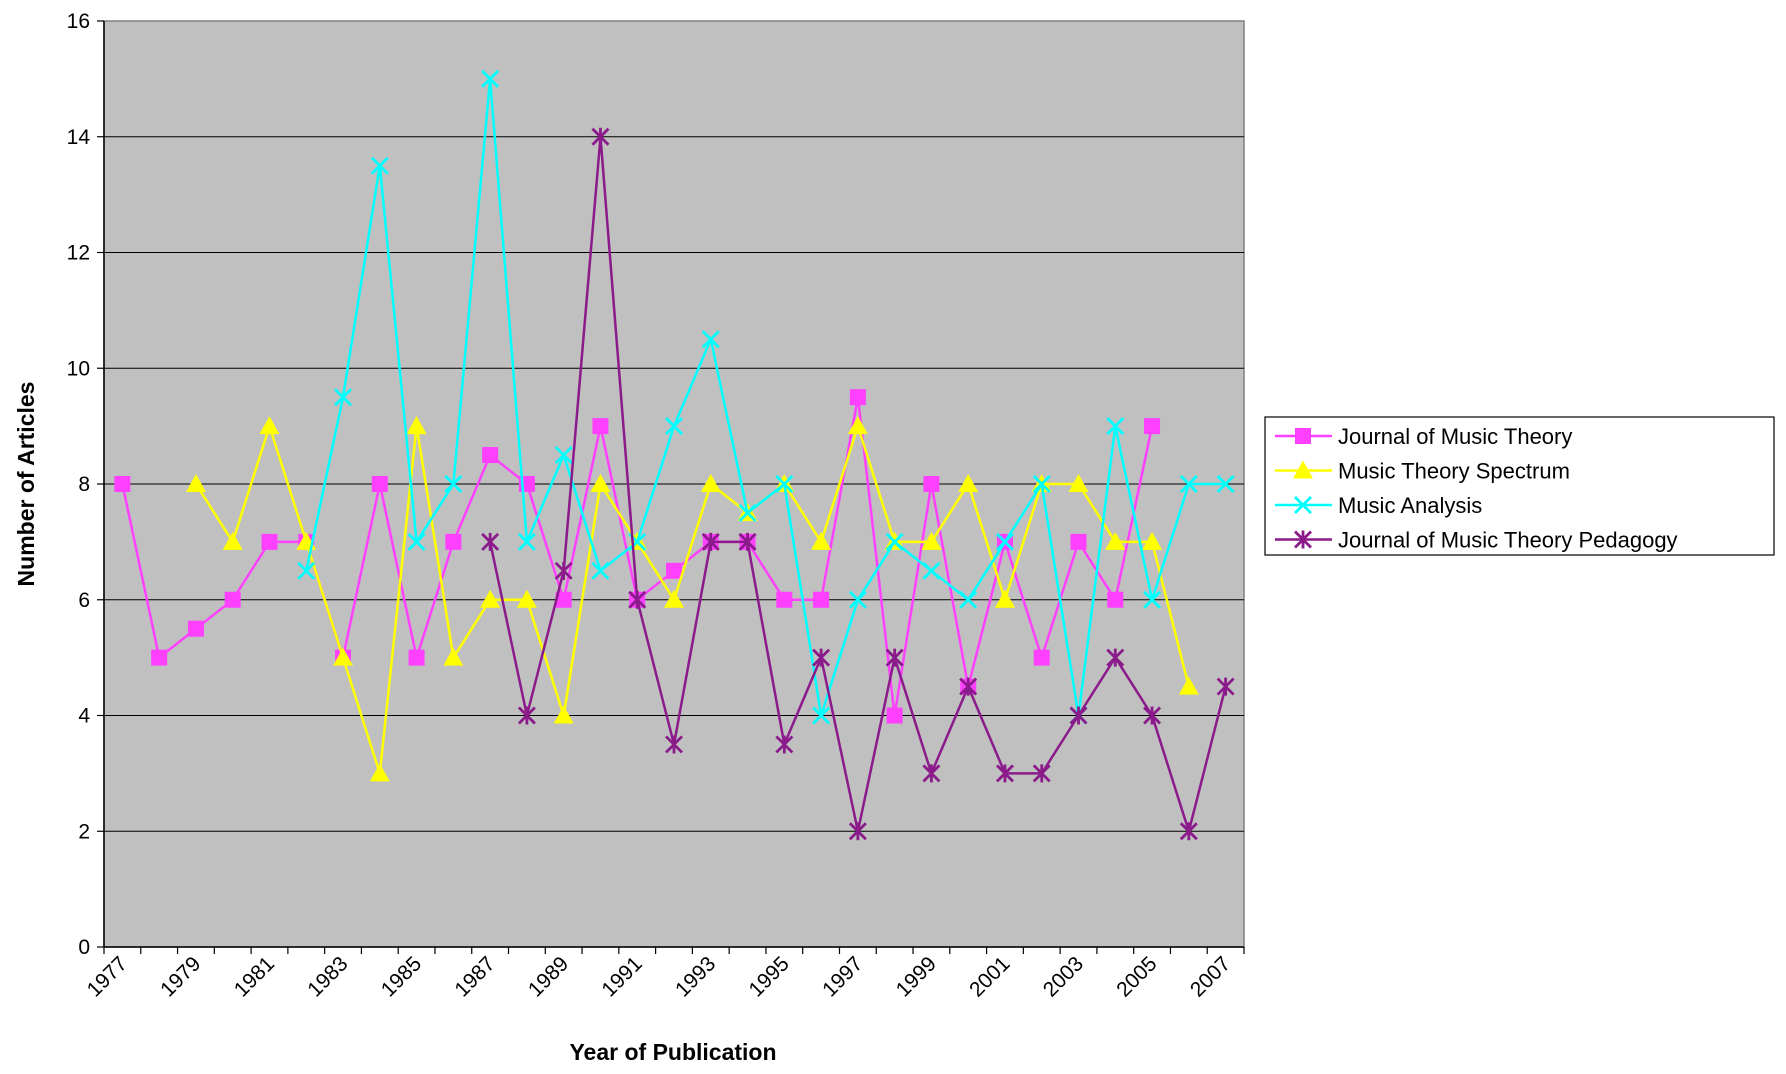 The image size is (1786, 1074). I want to click on x-tick-label: 1995, so click(769, 976).